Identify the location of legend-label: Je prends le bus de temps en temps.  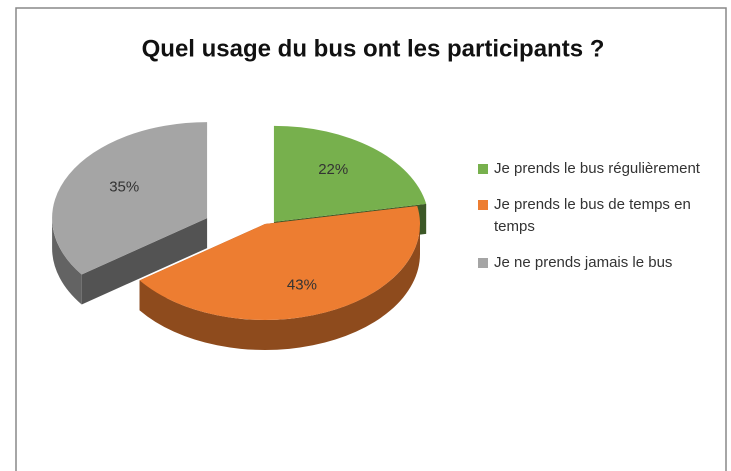
(592, 215).